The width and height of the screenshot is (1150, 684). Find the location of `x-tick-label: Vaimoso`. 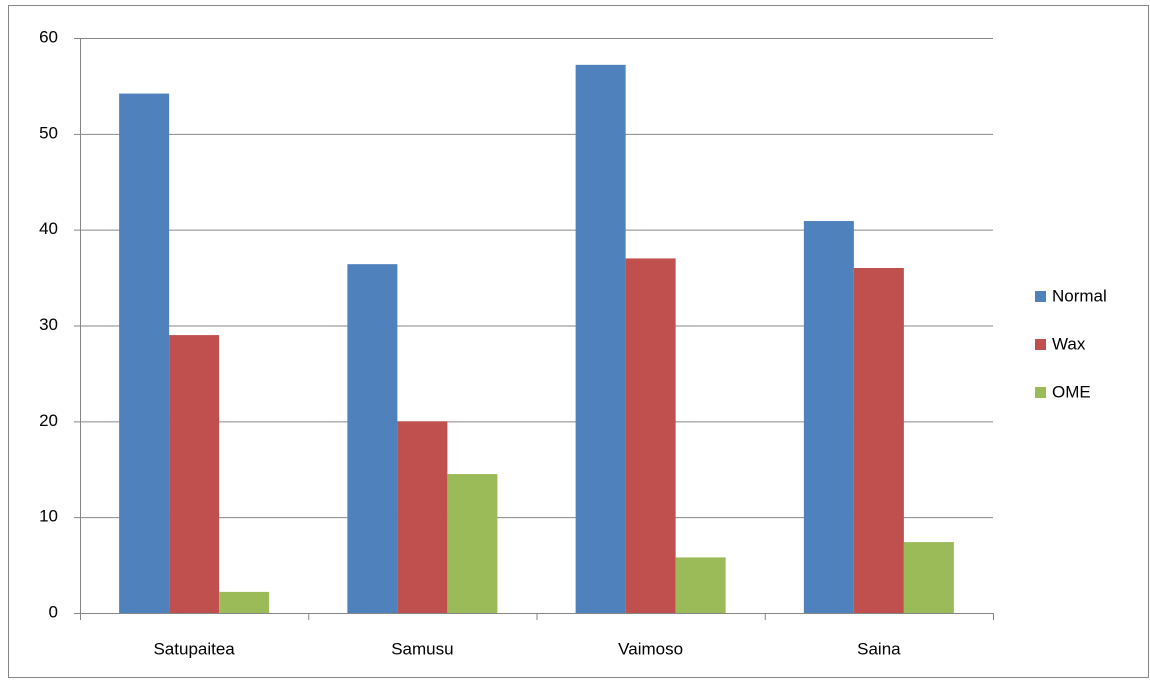

x-tick-label: Vaimoso is located at coordinates (650, 648).